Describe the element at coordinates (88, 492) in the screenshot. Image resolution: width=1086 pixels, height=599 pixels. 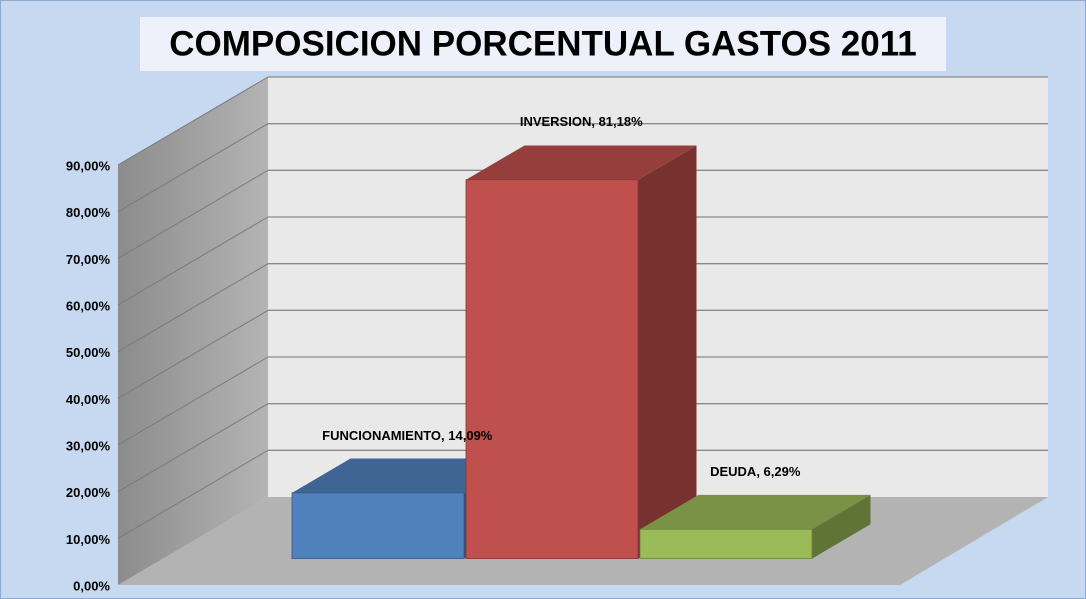
I see `y-tick-label: 20,00%` at that location.